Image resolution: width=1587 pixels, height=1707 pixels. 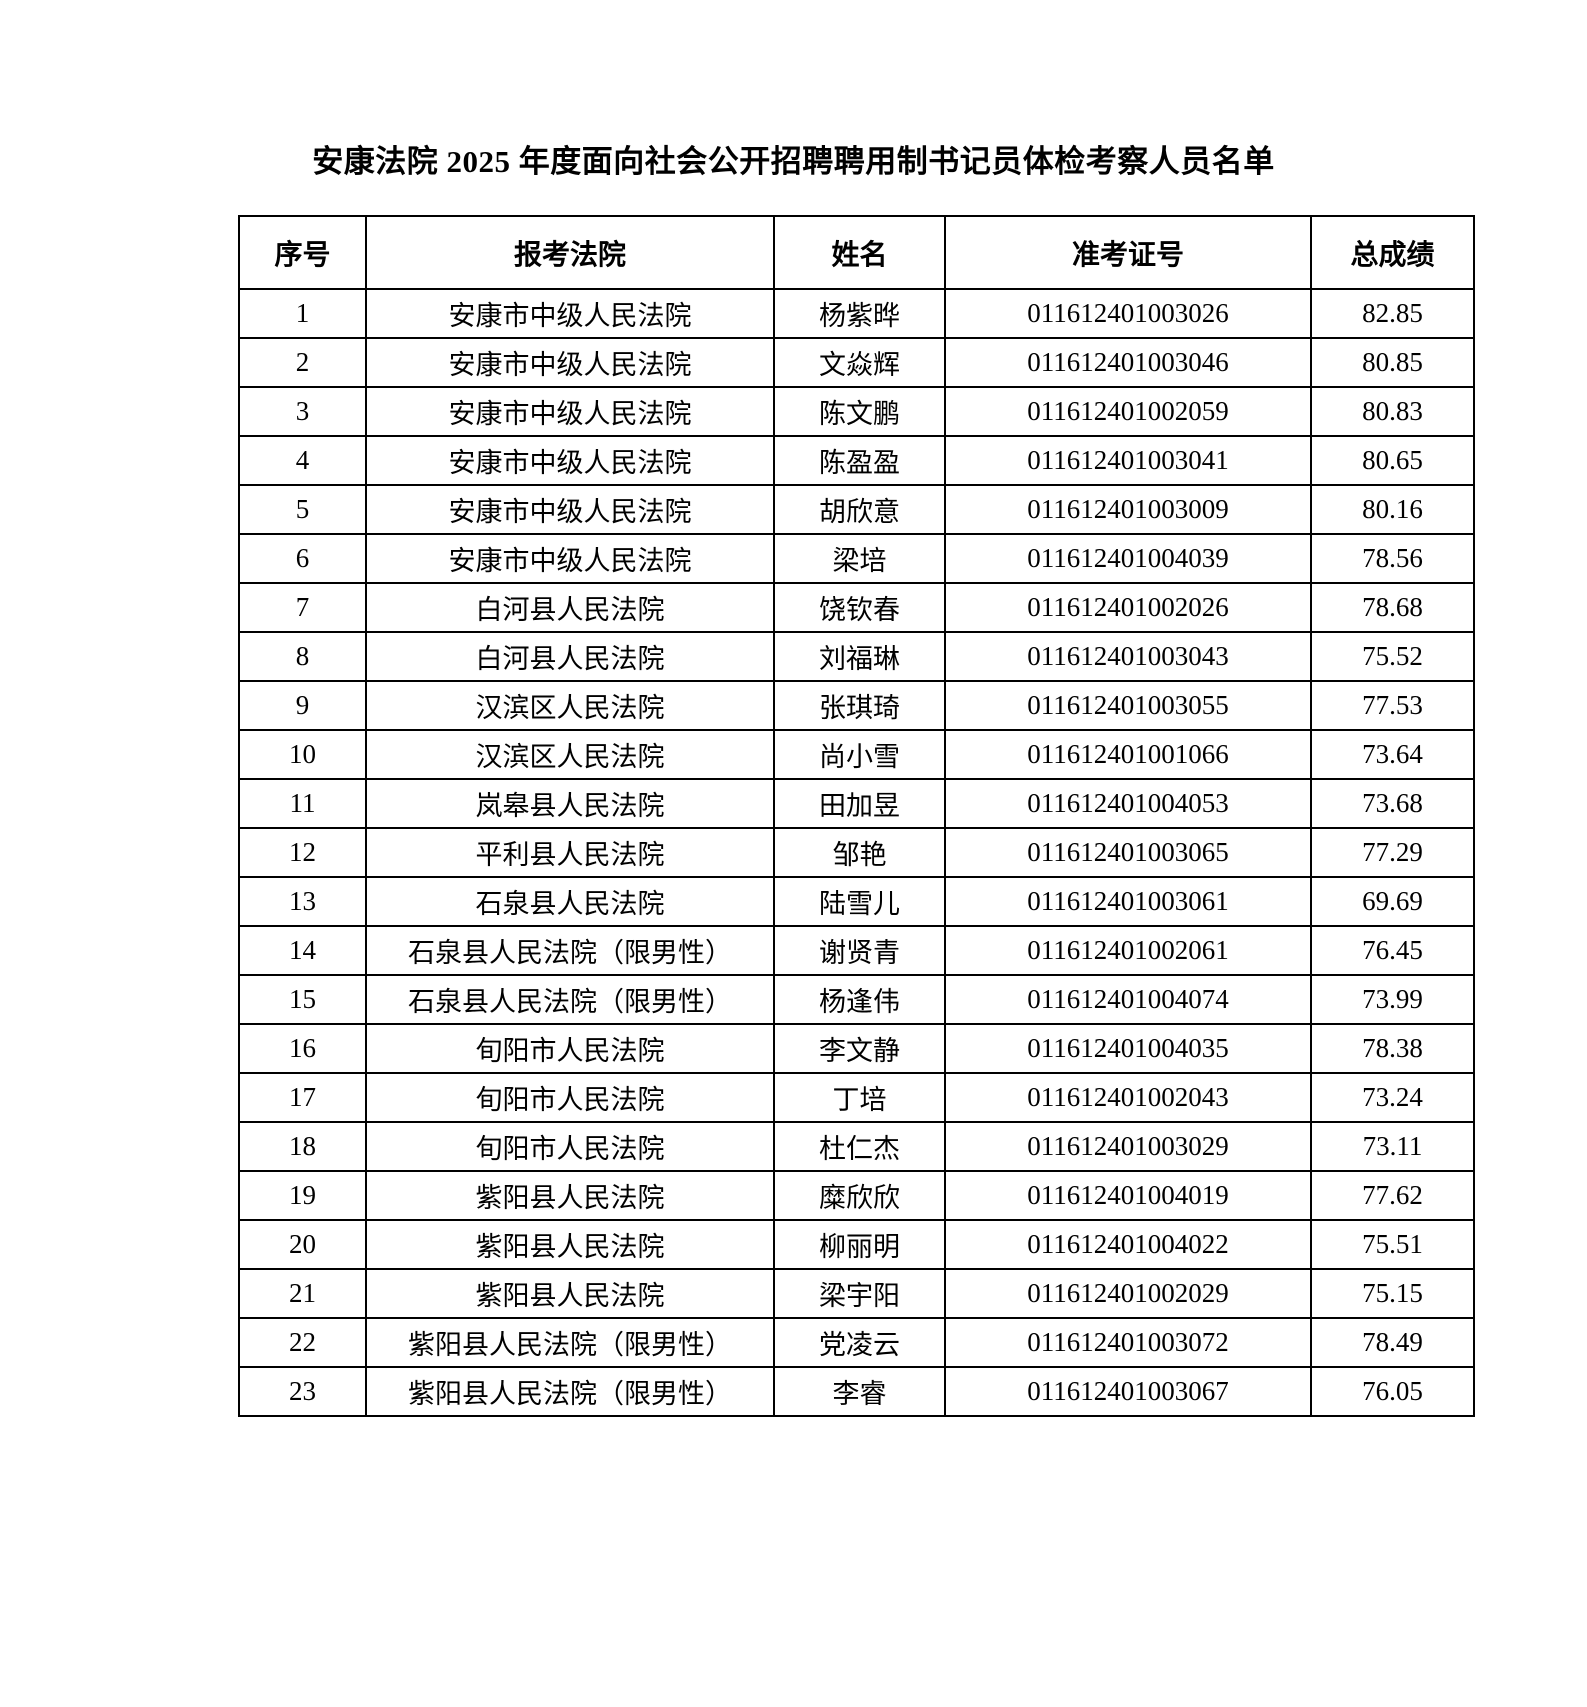 I want to click on table-row: 12 平利县人民法院 邹艳 011612401003065 77.29, so click(x=856, y=852).